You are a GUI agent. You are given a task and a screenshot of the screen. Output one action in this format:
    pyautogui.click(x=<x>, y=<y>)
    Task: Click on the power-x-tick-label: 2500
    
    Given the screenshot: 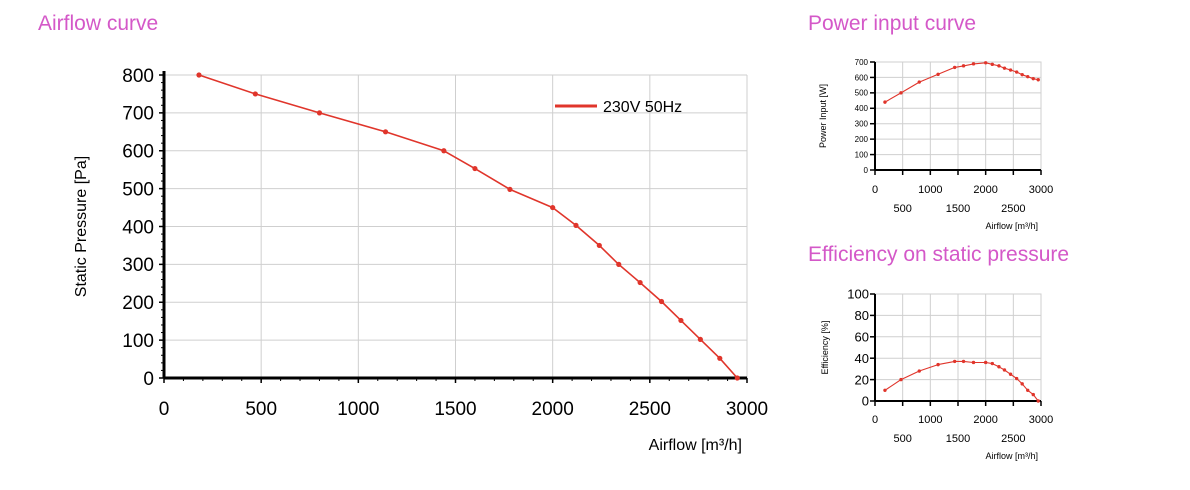 What is the action you would take?
    pyautogui.click(x=1013, y=209)
    